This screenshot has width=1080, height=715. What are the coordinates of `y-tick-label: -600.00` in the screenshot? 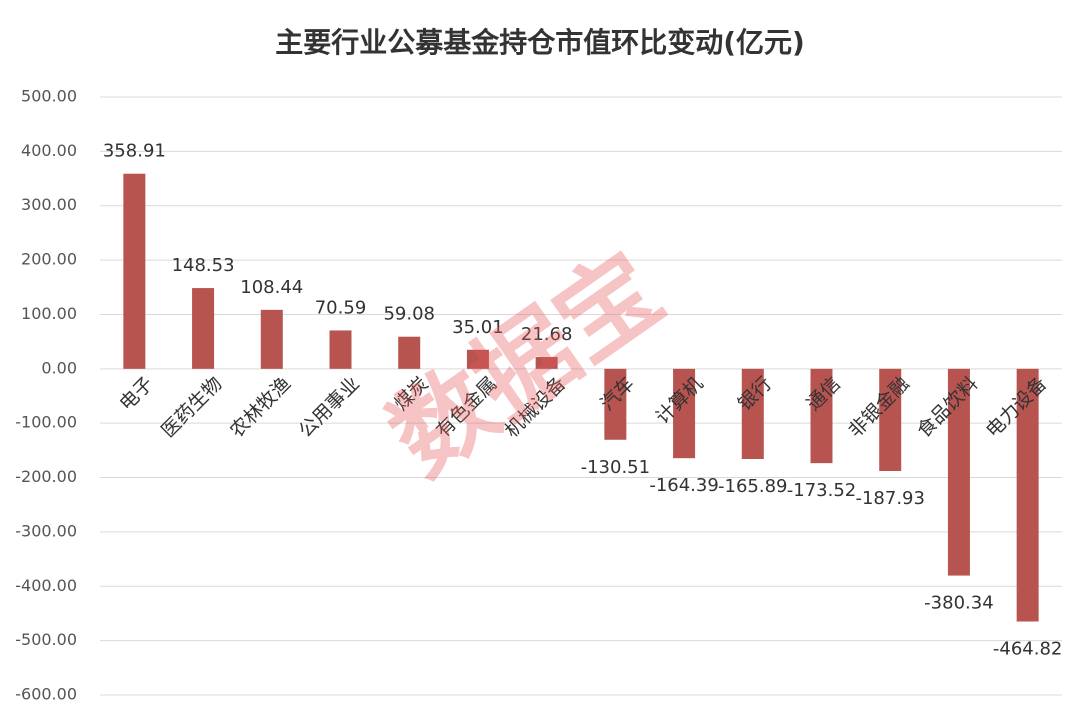 It's located at (46, 694).